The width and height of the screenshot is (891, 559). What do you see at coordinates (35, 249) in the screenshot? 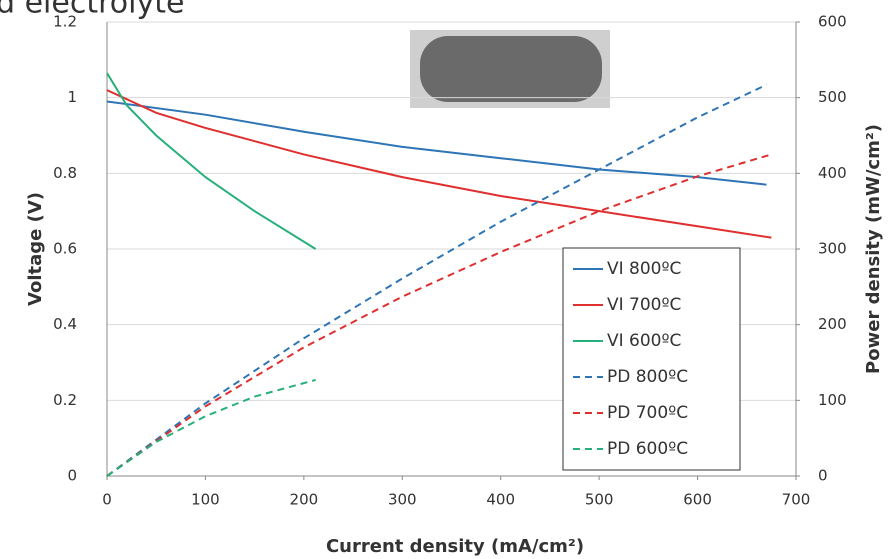
I see `y-axis-label: Voltage (V)` at bounding box center [35, 249].